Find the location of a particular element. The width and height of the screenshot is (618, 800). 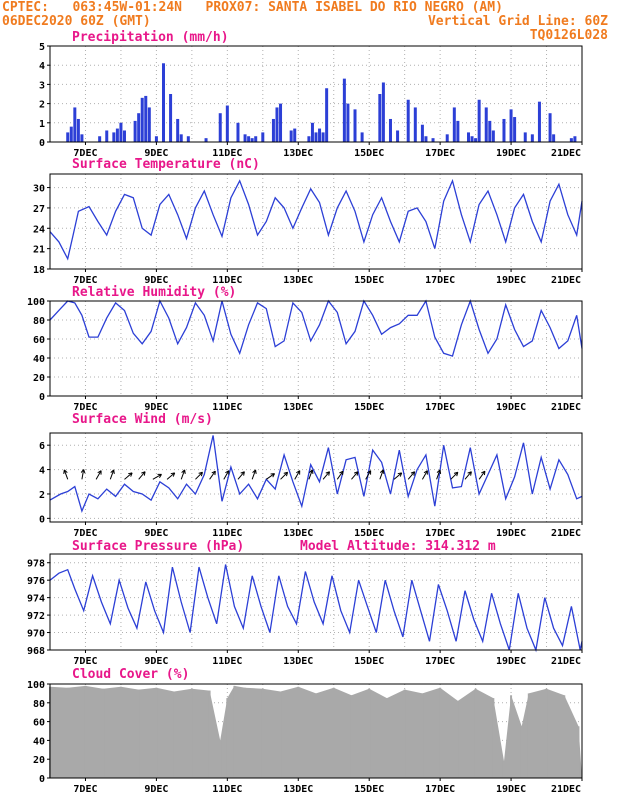

y-tick-label: 3 is located at coordinates (42, 85).